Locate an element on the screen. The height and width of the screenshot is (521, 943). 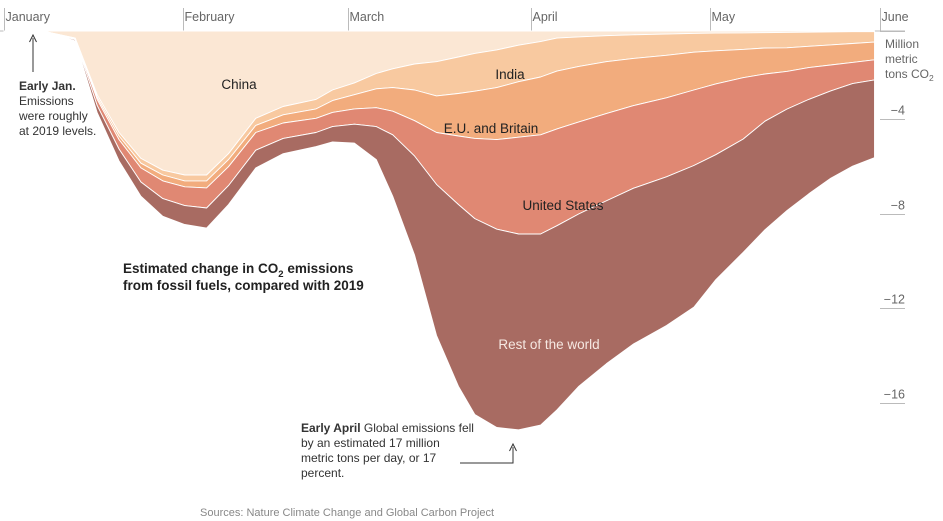
annotation-early-jan-line1: Emissions is located at coordinates (46, 101).